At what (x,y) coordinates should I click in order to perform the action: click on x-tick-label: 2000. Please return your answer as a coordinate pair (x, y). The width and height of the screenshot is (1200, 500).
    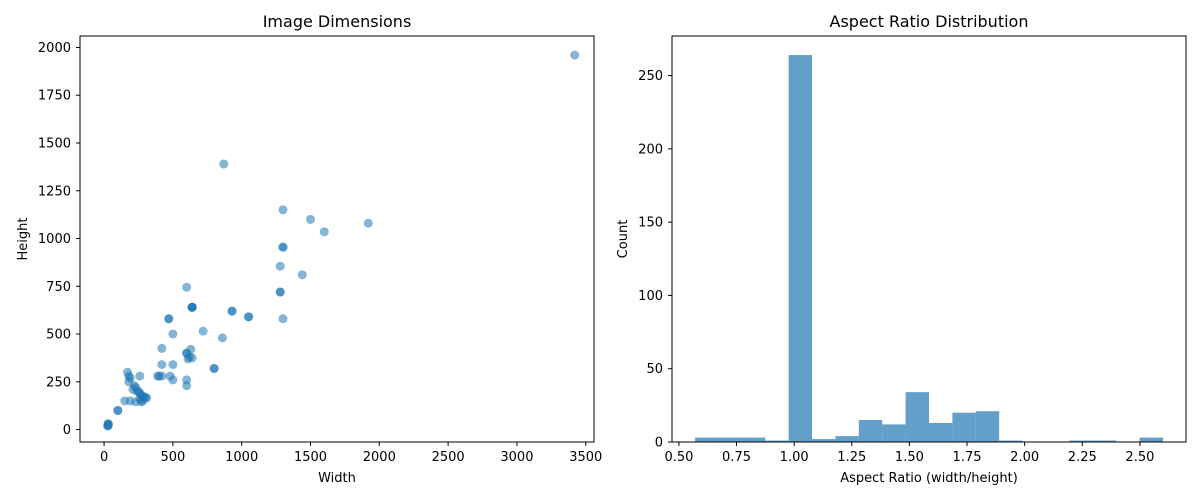
    Looking at the image, I should click on (379, 457).